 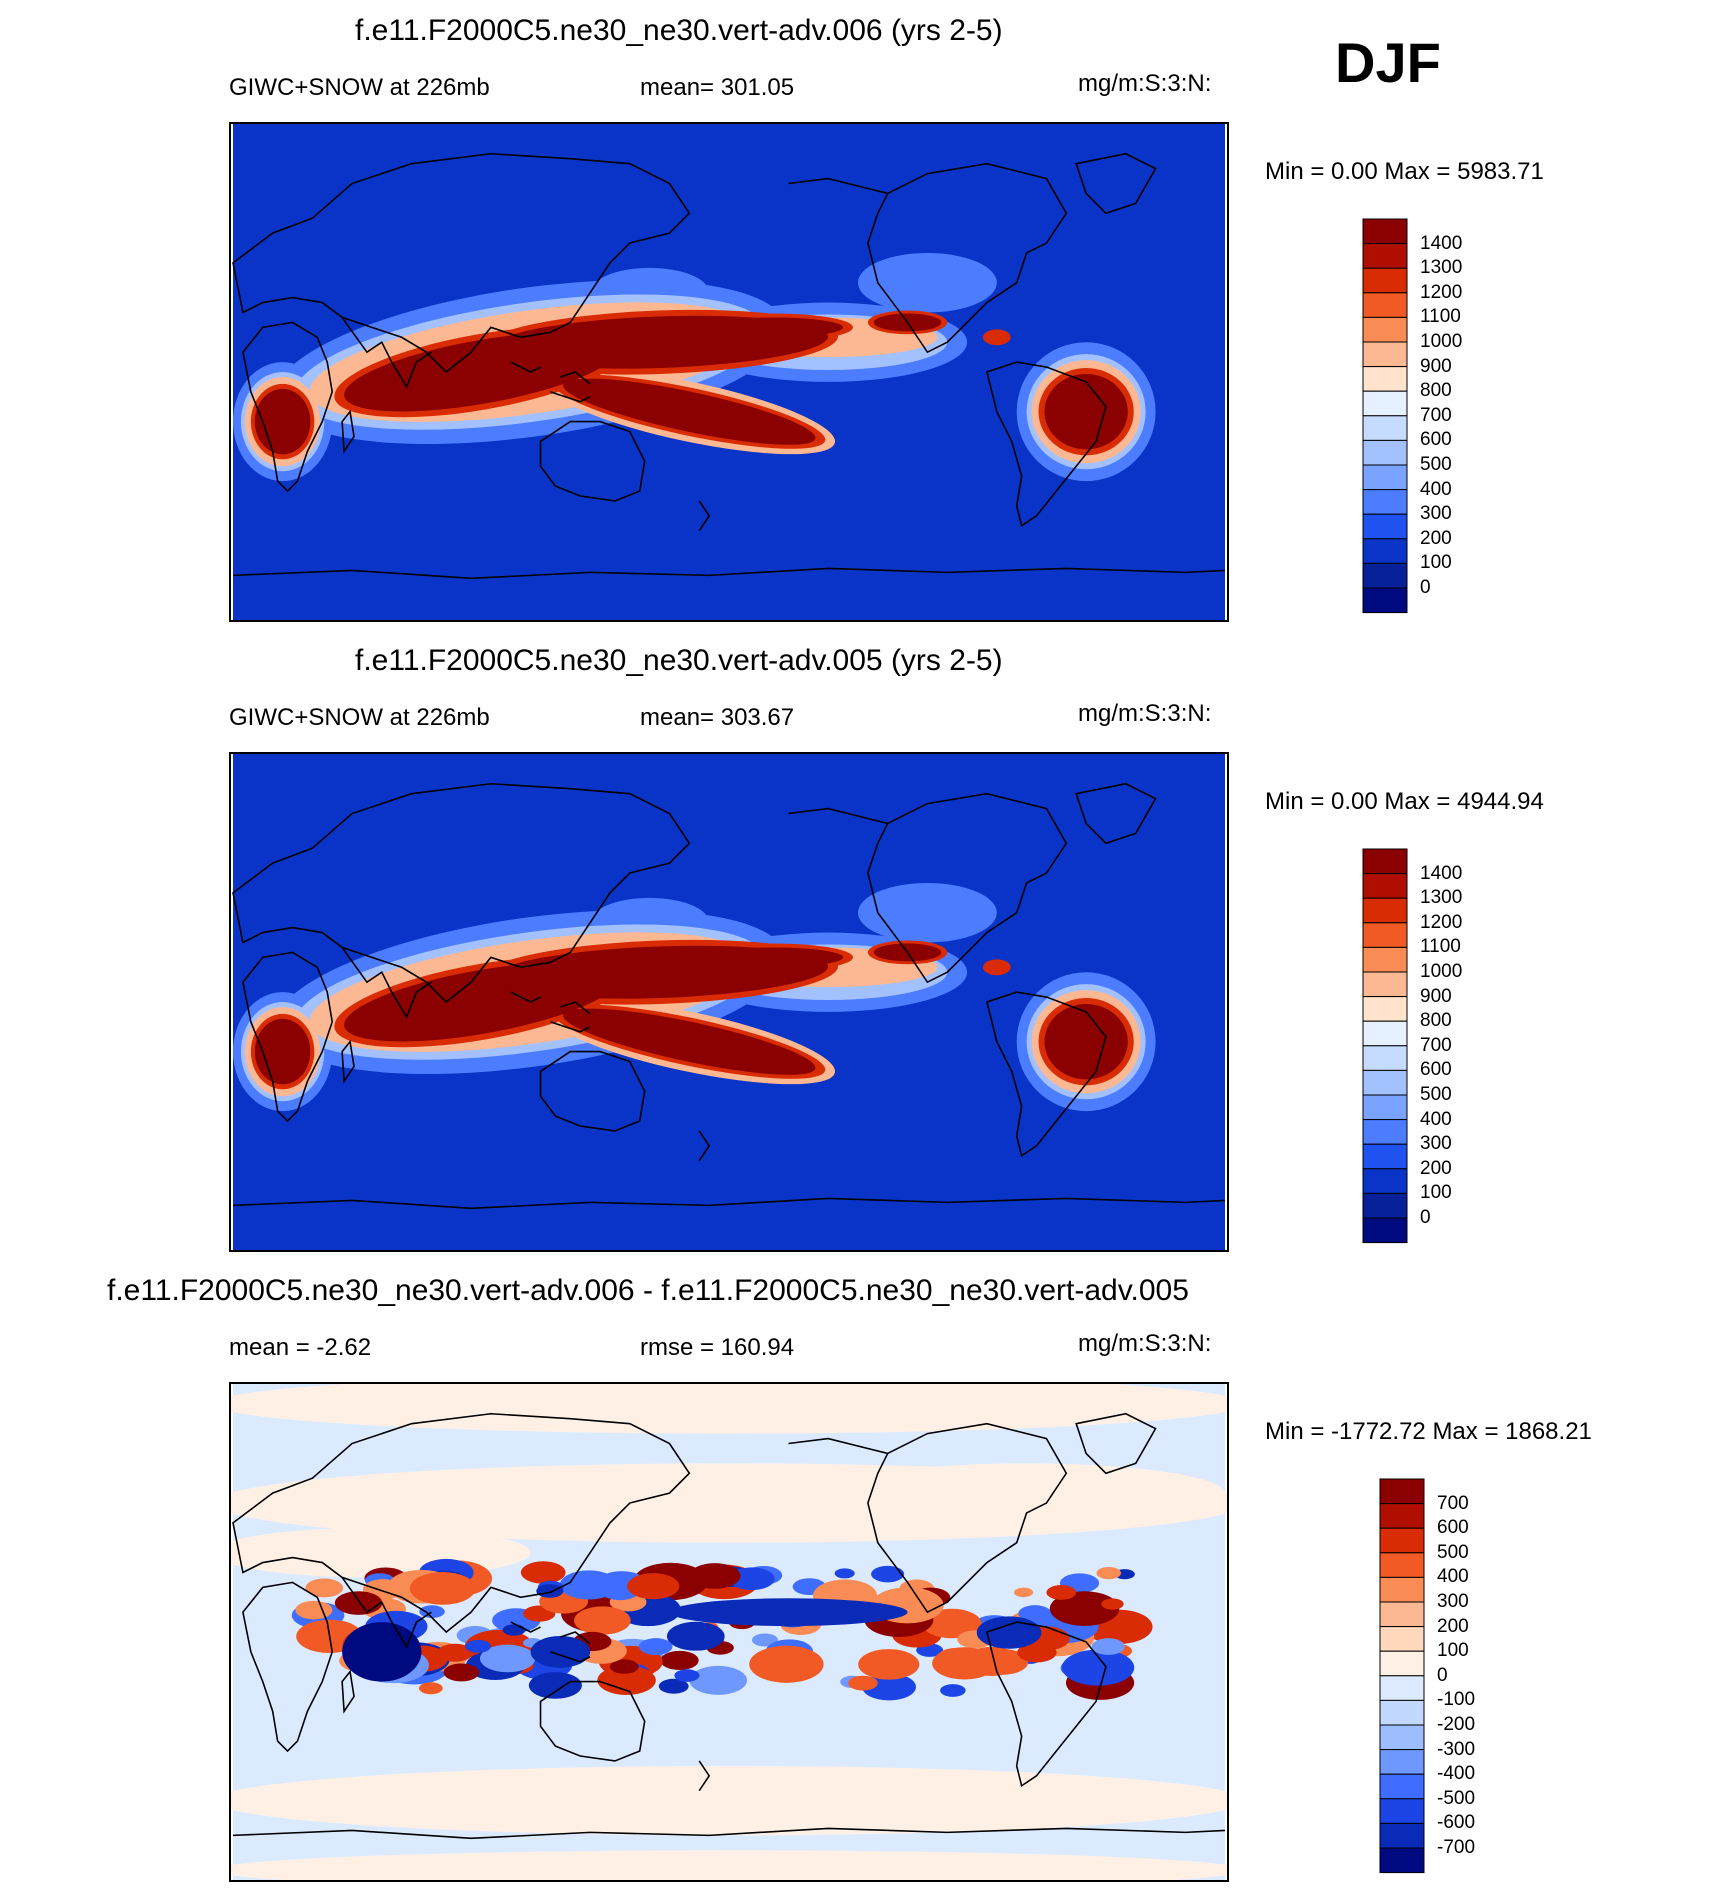 I want to click on panel-3-units-label: mg/m:S:3:N:, so click(x=1145, y=1343).